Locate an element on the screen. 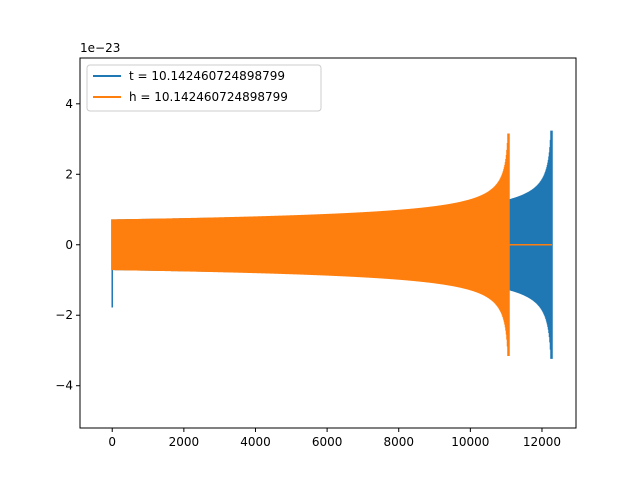 The height and width of the screenshot is (480, 640). x-tick-label: 6000 is located at coordinates (327, 442).